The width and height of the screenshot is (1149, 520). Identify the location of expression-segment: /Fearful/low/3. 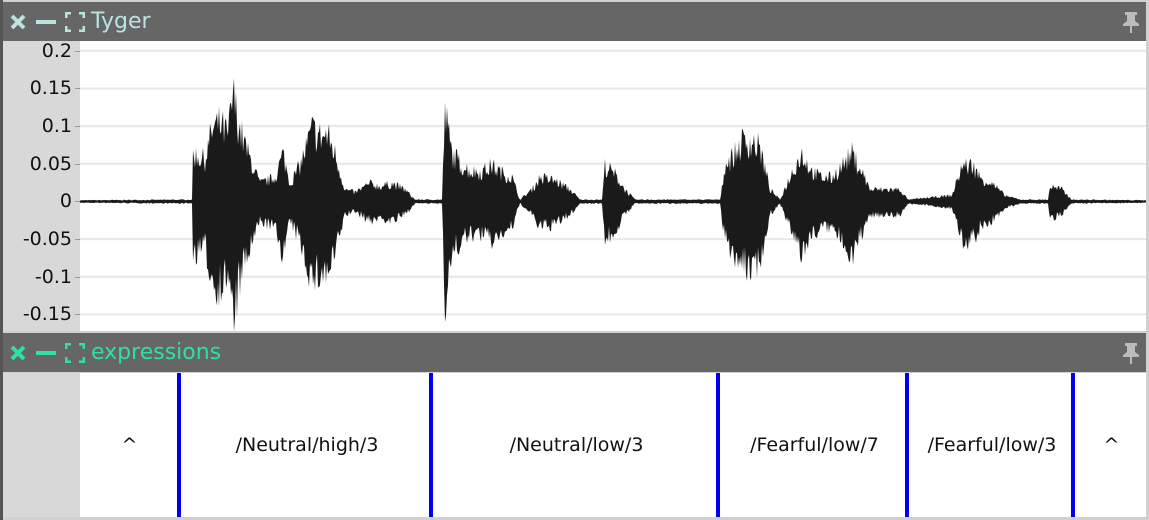
(992, 445).